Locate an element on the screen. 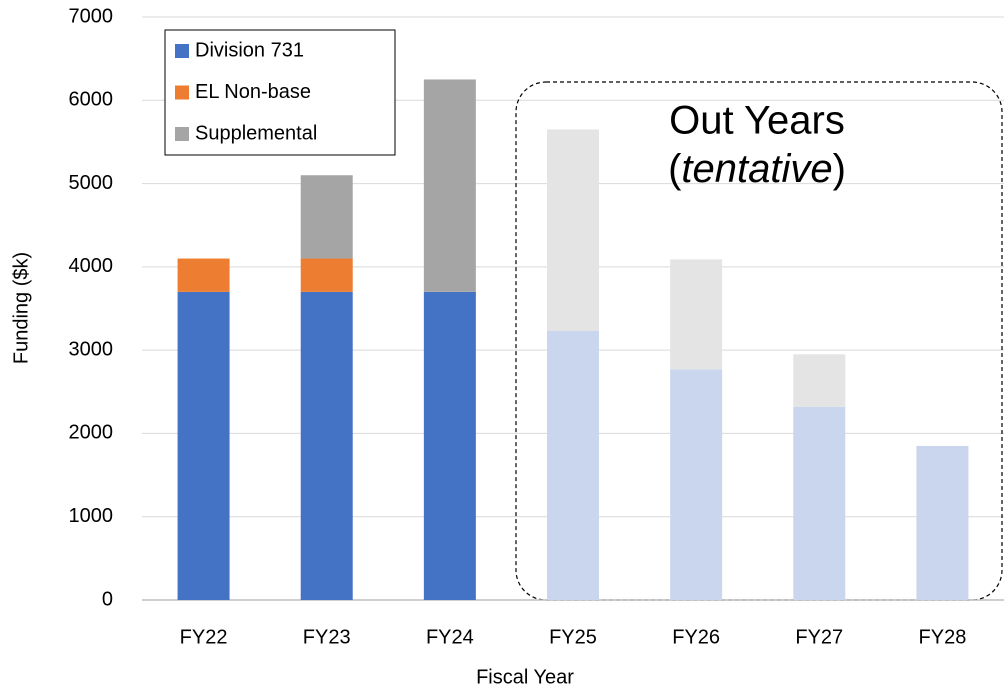  y-axis-label: Funding ($k) is located at coordinates (21, 308).